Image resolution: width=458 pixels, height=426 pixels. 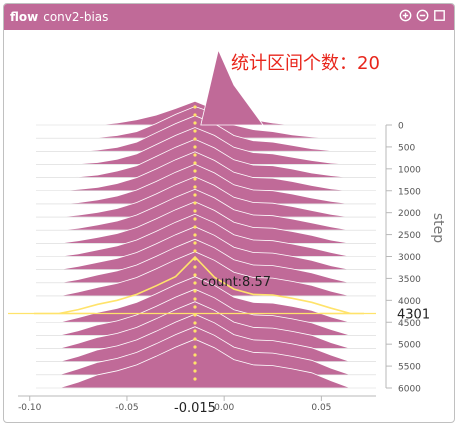 I want to click on x-tick-label: 0.05, so click(x=321, y=408).